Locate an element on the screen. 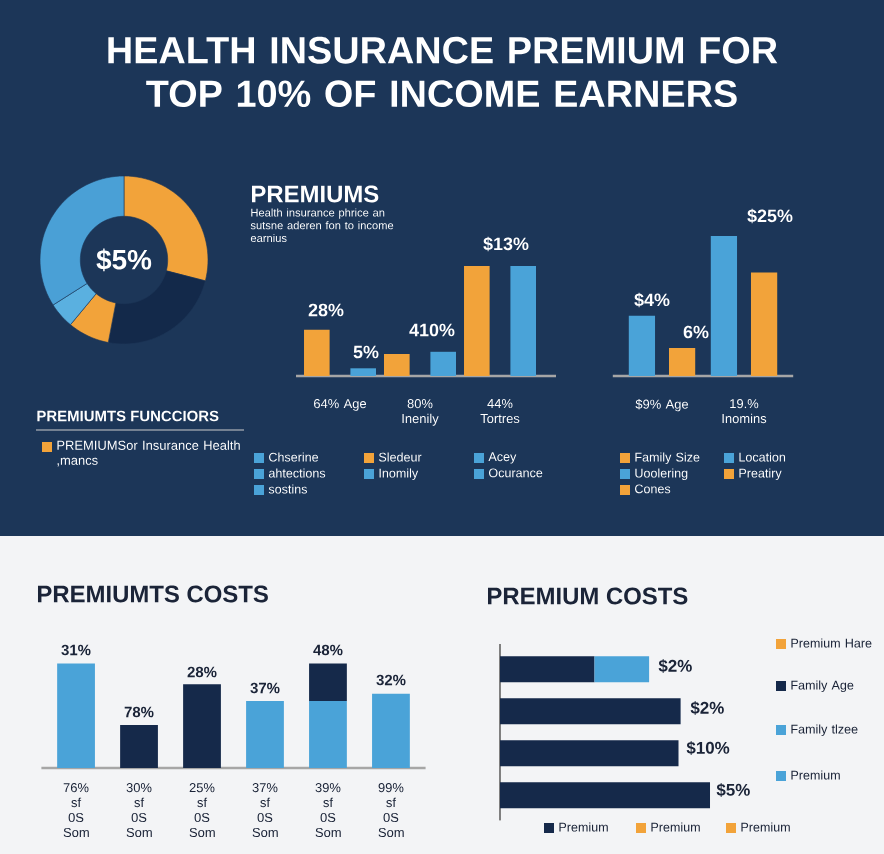 The width and height of the screenshot is (884, 854). annotation: 410% is located at coordinates (432, 330).